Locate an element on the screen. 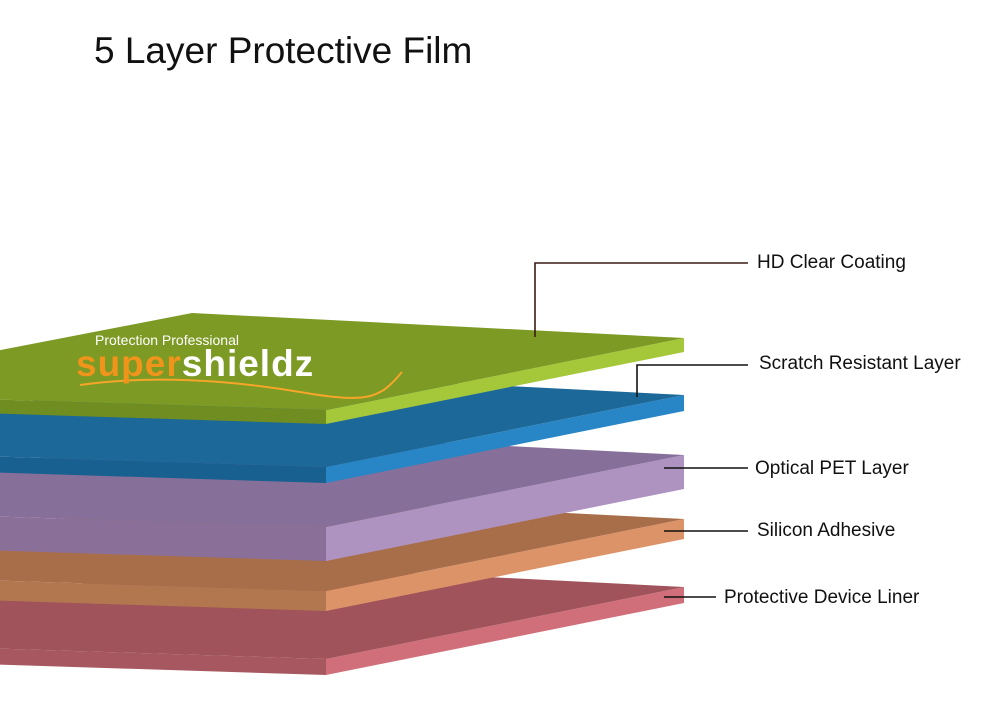 The image size is (1000, 704). logo-part-shieldz: shieldz is located at coordinates (248, 363).